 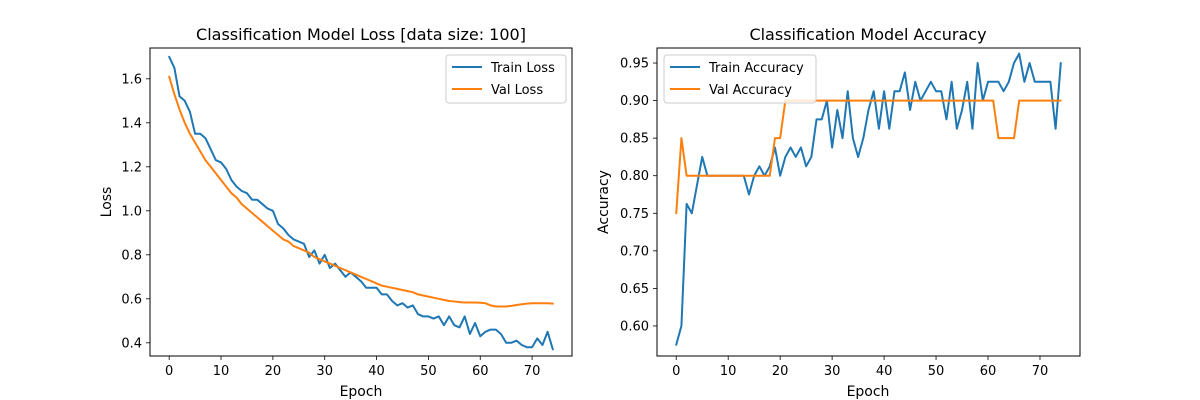 I want to click on loss-legend: Train Loss Val Loss, so click(x=506, y=79).